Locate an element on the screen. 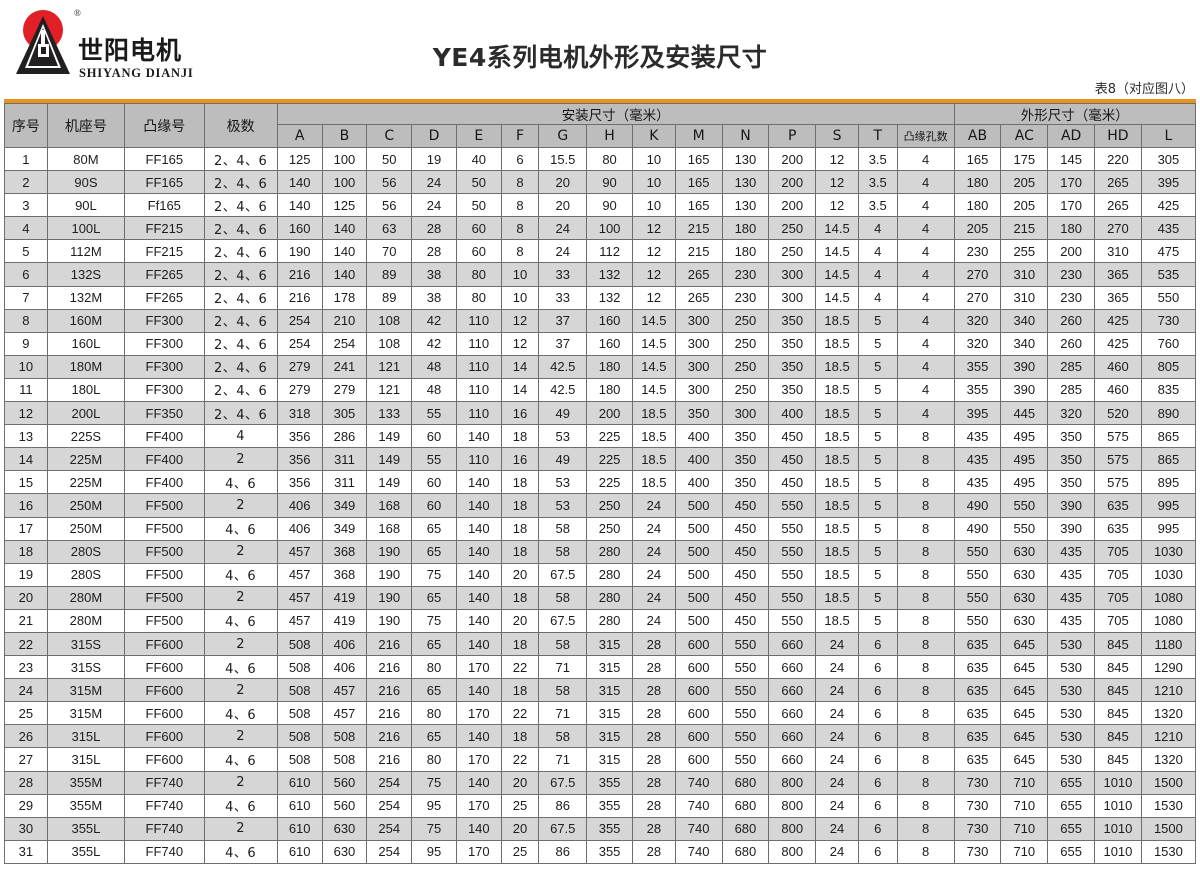 This screenshot has width=1200, height=870. cell-d: 95 is located at coordinates (434, 851).